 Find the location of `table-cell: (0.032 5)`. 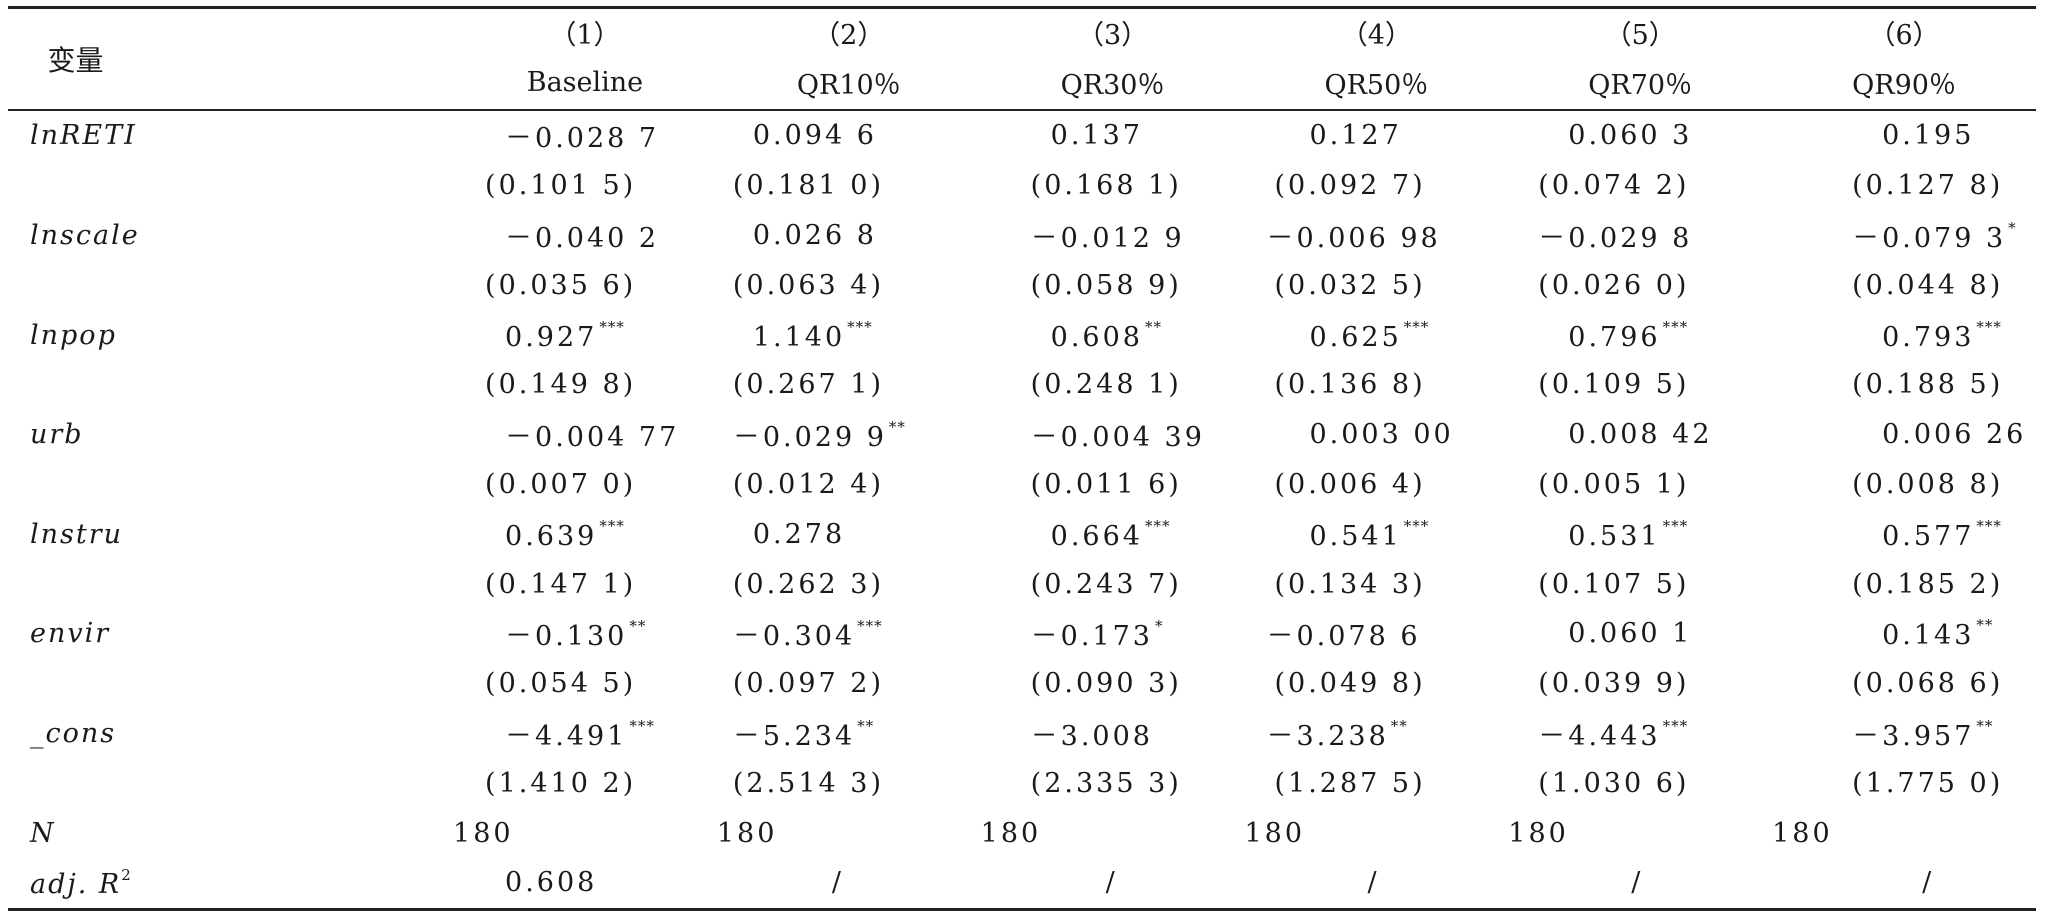

table-cell: (0.032 5) is located at coordinates (1376, 285).